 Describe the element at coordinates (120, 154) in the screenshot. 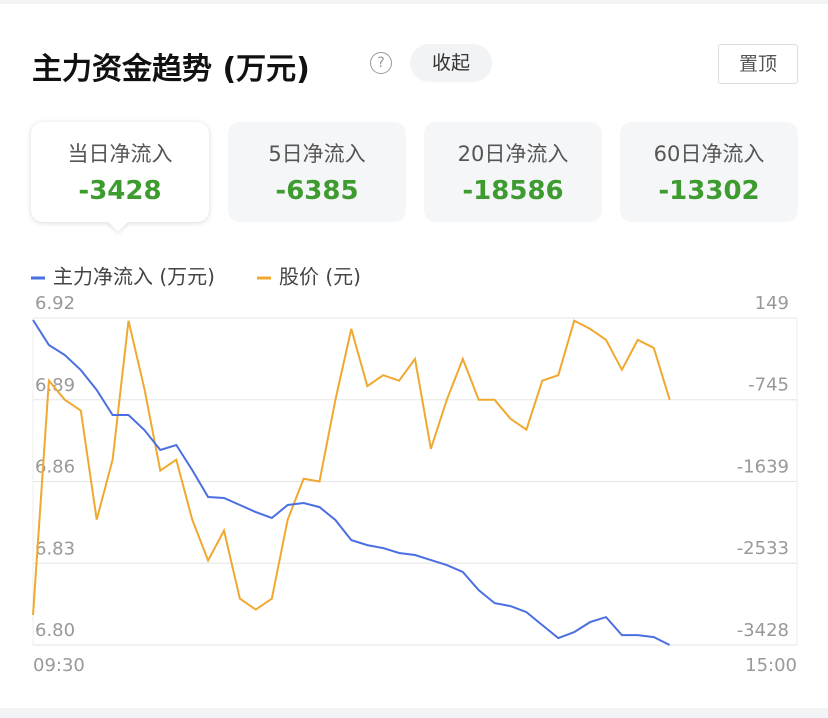

I see `tab-label: 当日净流入` at that location.